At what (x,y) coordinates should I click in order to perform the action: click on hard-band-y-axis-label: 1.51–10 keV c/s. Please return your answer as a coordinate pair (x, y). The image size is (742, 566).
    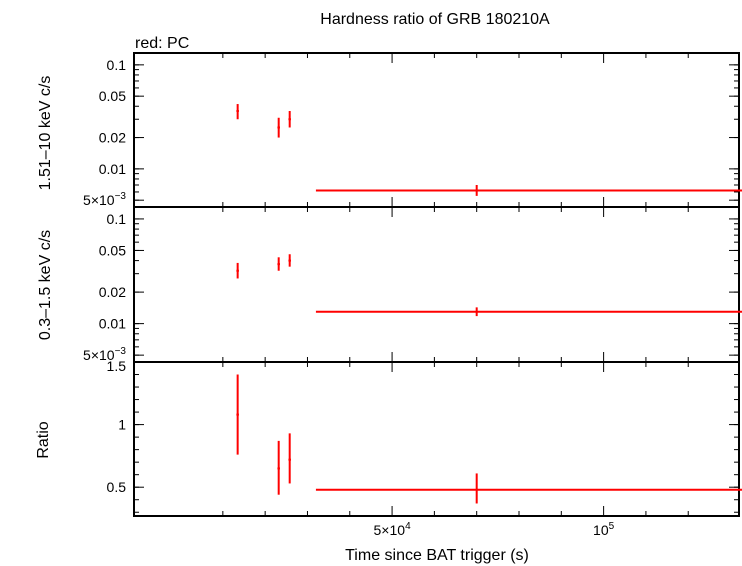
    Looking at the image, I should click on (45, 133).